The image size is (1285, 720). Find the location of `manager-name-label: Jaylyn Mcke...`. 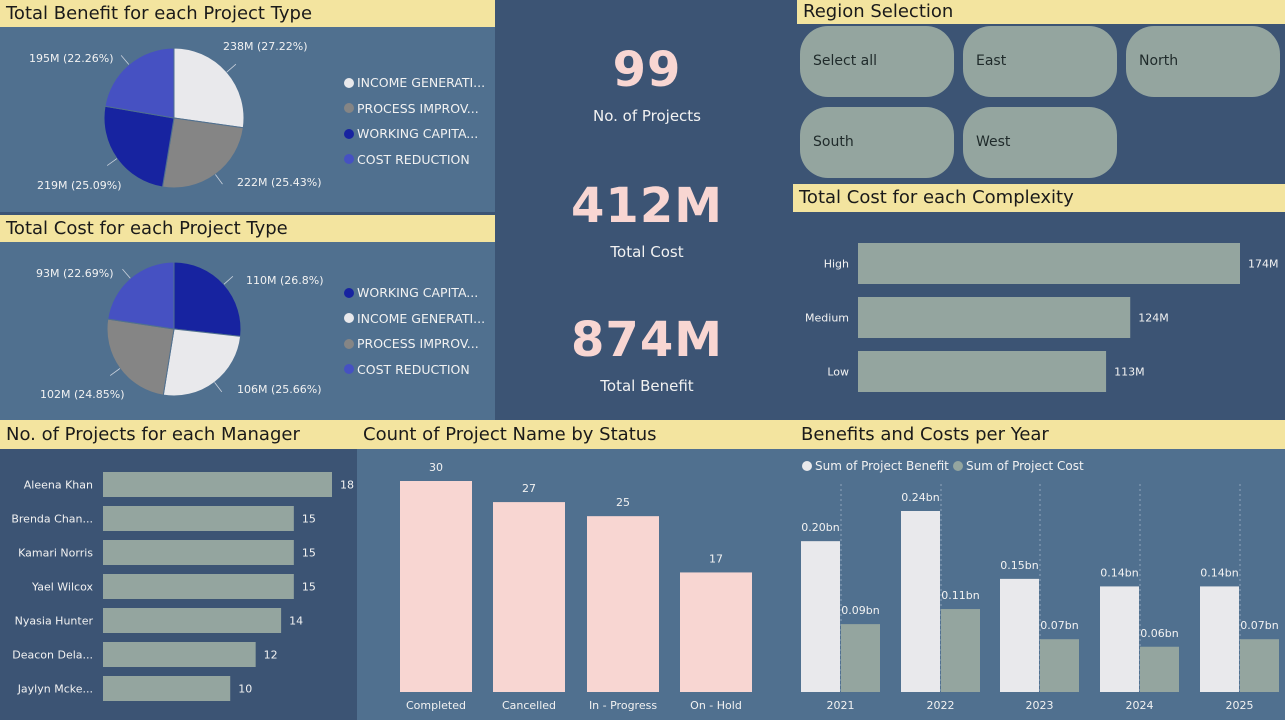

manager-name-label: Jaylyn Mcke... is located at coordinates (55, 689).